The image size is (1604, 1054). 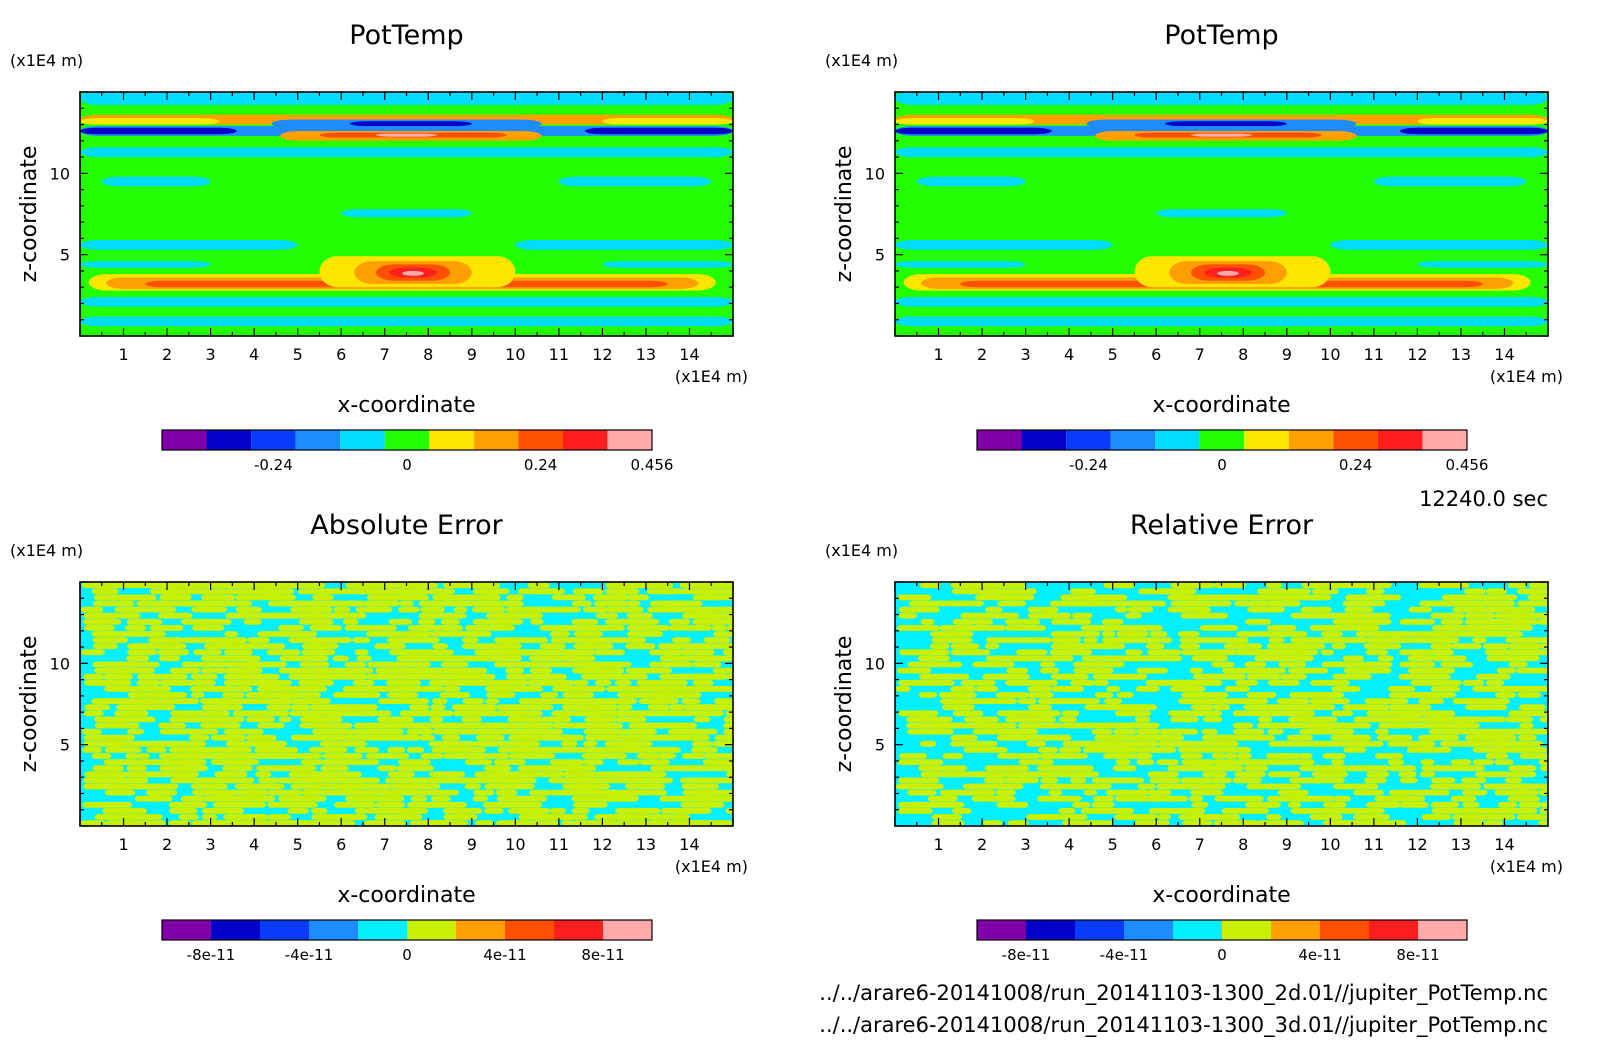 What do you see at coordinates (406, 704) in the screenshot?
I see `absolute-error-field` at bounding box center [406, 704].